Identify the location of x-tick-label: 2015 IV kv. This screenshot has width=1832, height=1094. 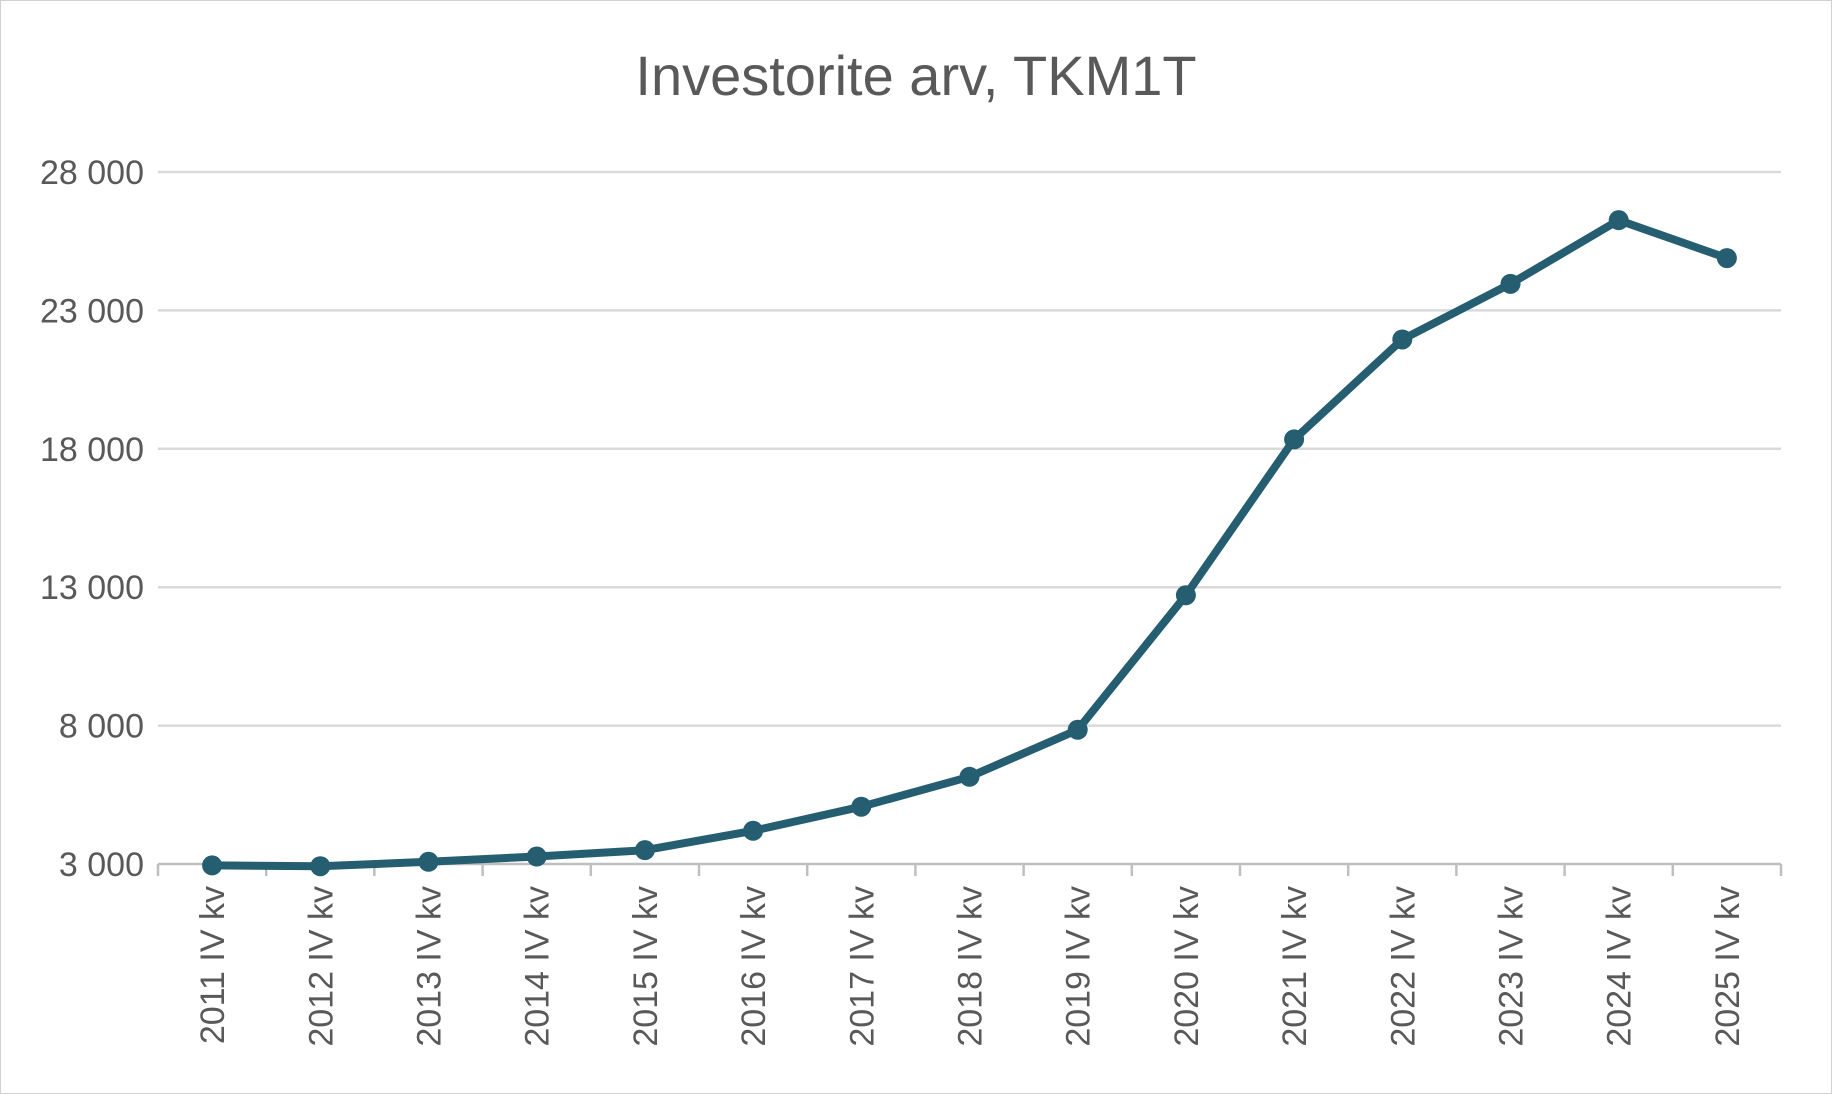
(646, 966).